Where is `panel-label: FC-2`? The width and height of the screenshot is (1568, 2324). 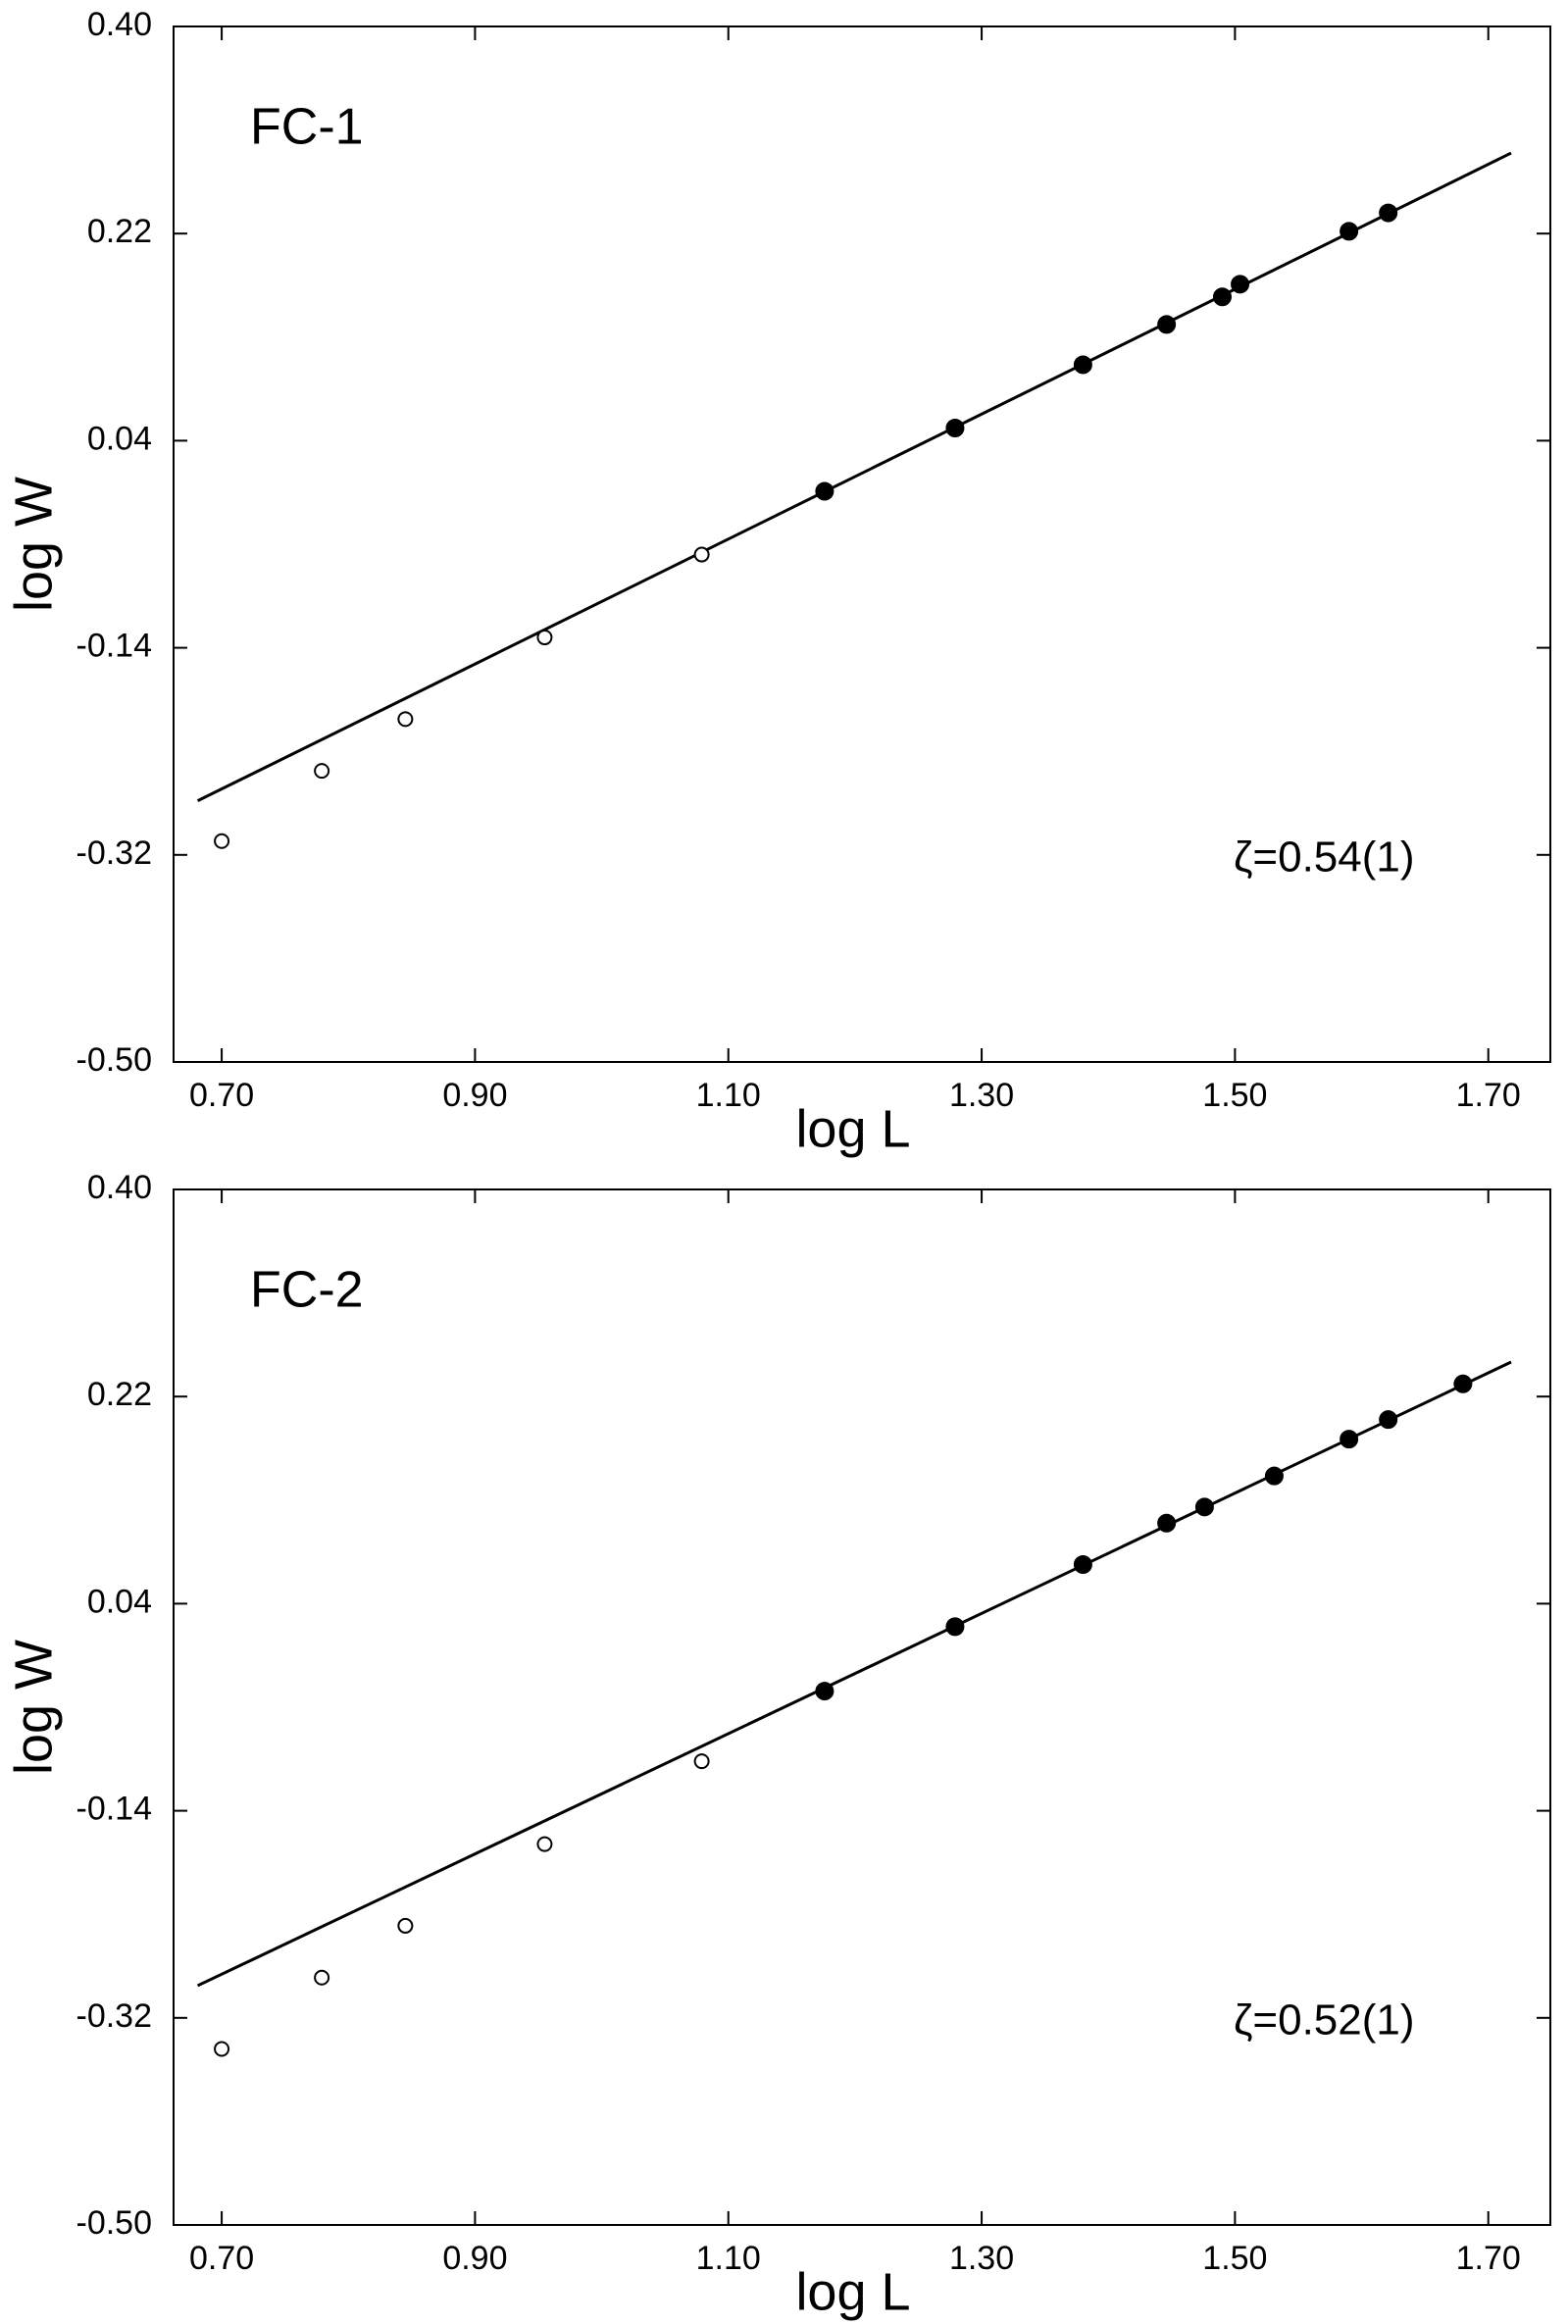 panel-label: FC-2 is located at coordinates (307, 1290).